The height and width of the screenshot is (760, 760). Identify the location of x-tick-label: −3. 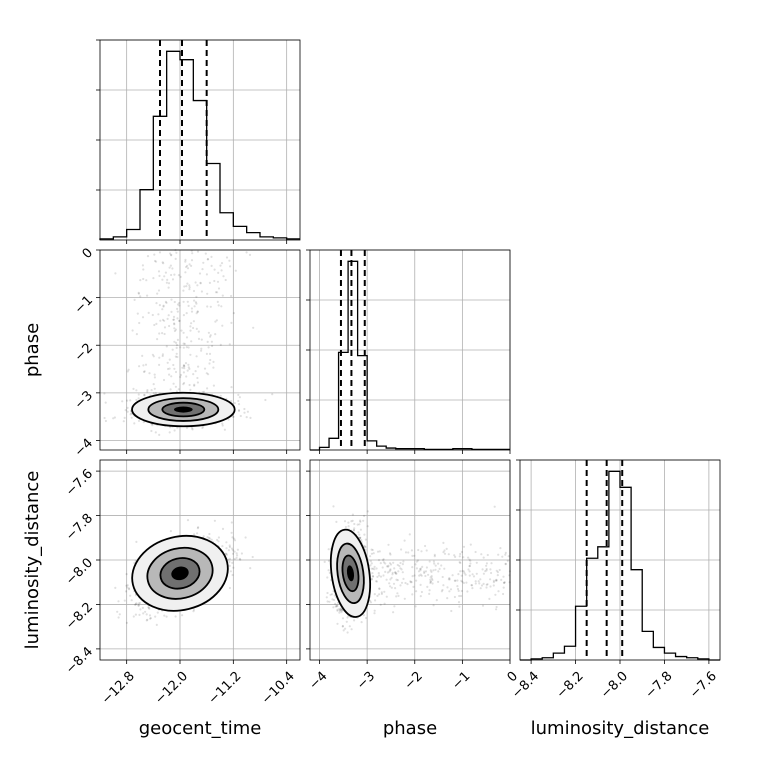
(366, 681).